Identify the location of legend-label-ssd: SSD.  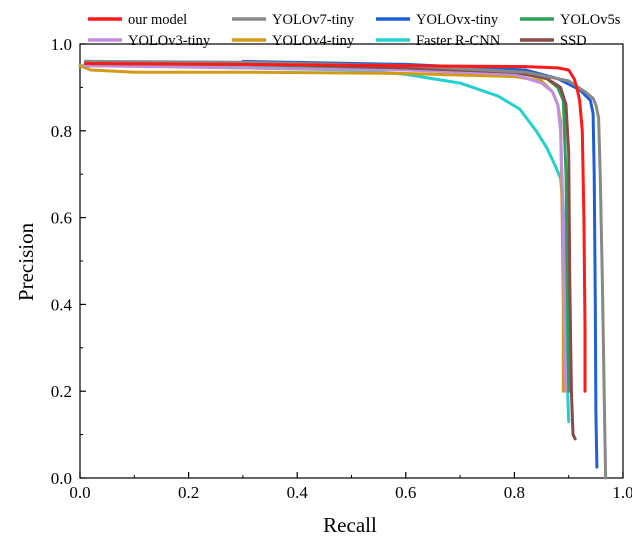
(573, 41).